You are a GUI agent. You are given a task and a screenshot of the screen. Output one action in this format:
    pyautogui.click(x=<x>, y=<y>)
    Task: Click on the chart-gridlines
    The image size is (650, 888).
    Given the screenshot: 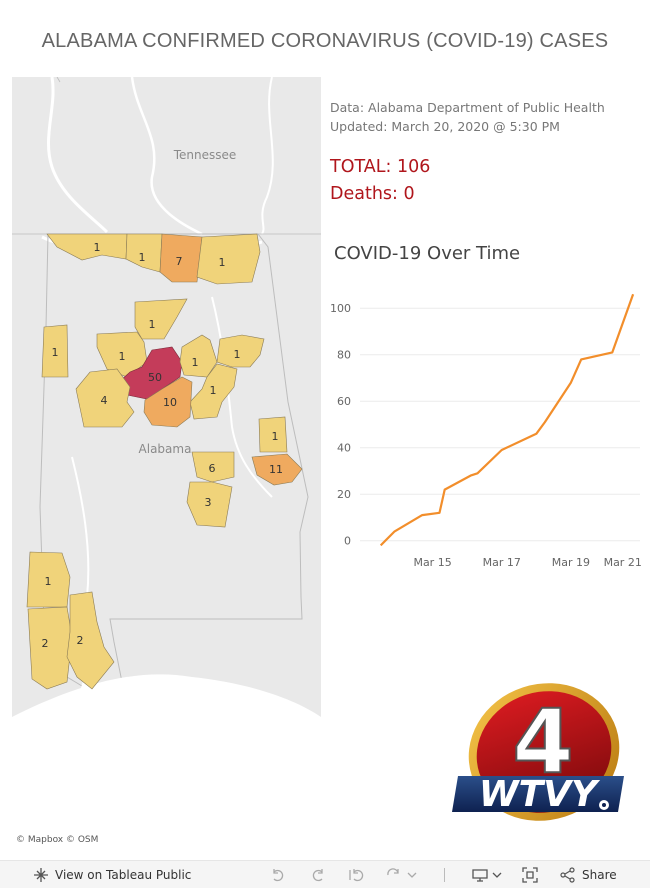 What is the action you would take?
    pyautogui.click(x=500, y=424)
    